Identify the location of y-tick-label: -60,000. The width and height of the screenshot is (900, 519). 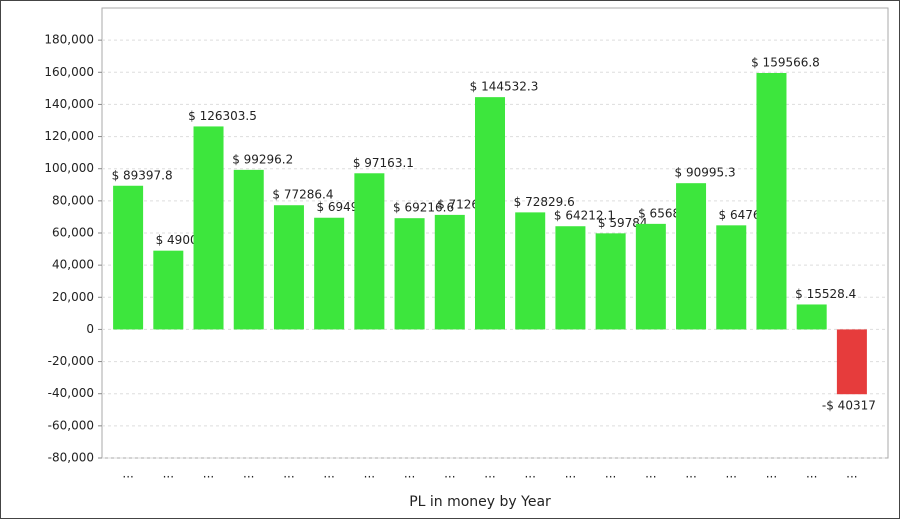
(71, 425).